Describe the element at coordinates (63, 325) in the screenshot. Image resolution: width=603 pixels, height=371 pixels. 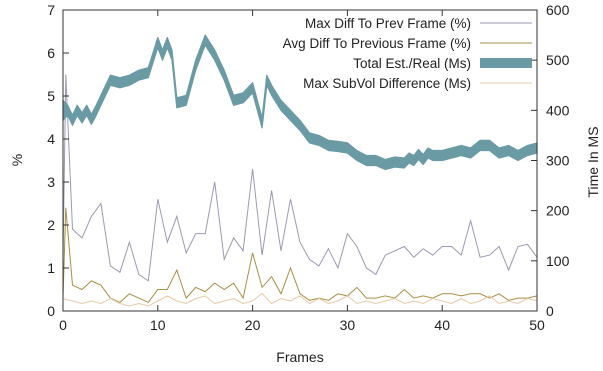
I see `x-tick-label: 0` at that location.